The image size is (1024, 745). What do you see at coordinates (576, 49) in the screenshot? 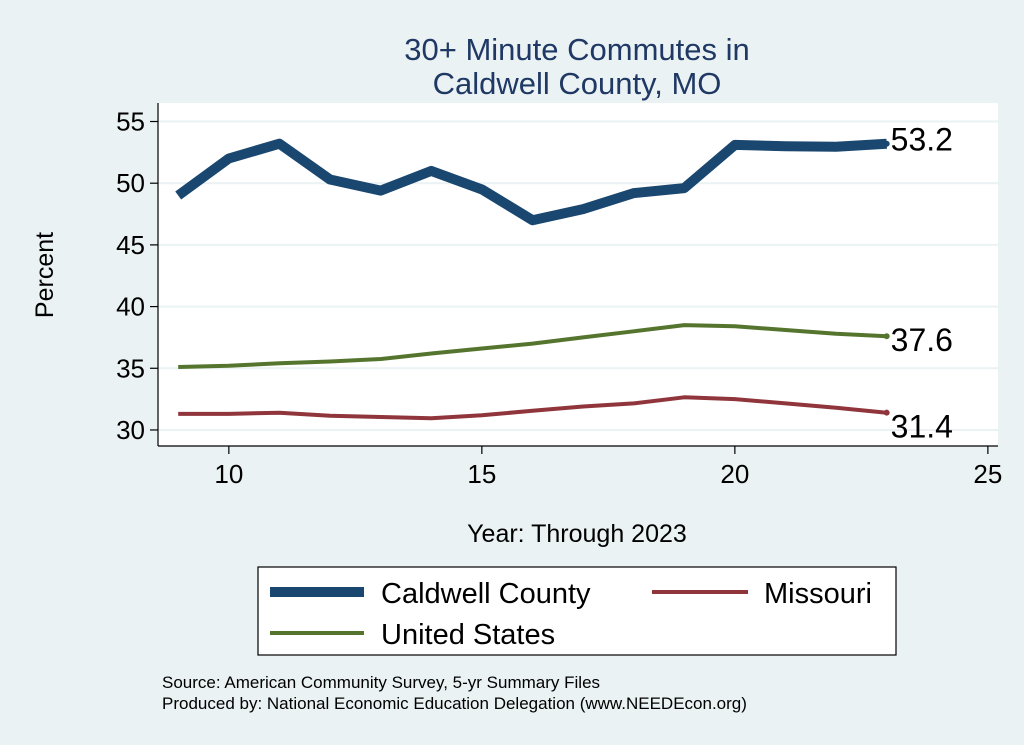
I see `chart-title-line-1: 30+ Minute Commutes in` at bounding box center [576, 49].